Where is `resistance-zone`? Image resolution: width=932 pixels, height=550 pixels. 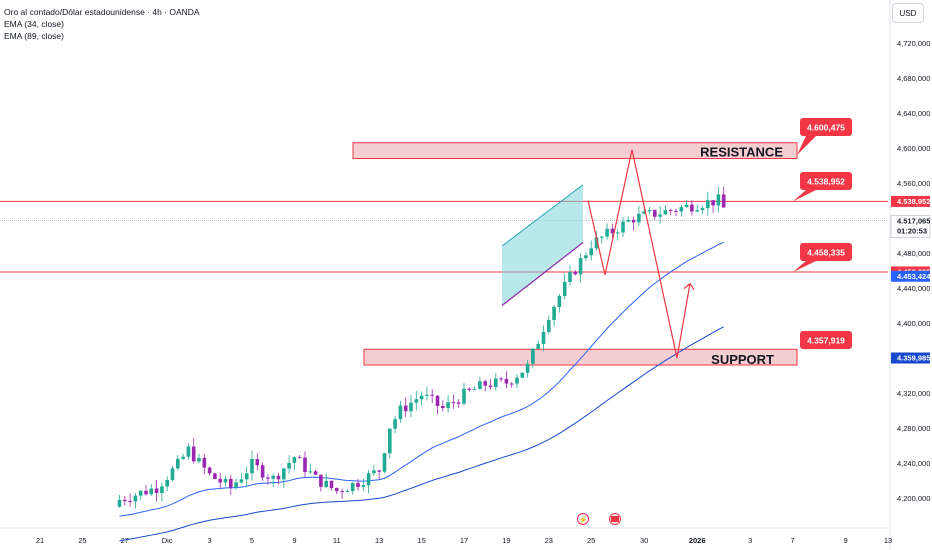 resistance-zone is located at coordinates (575, 150).